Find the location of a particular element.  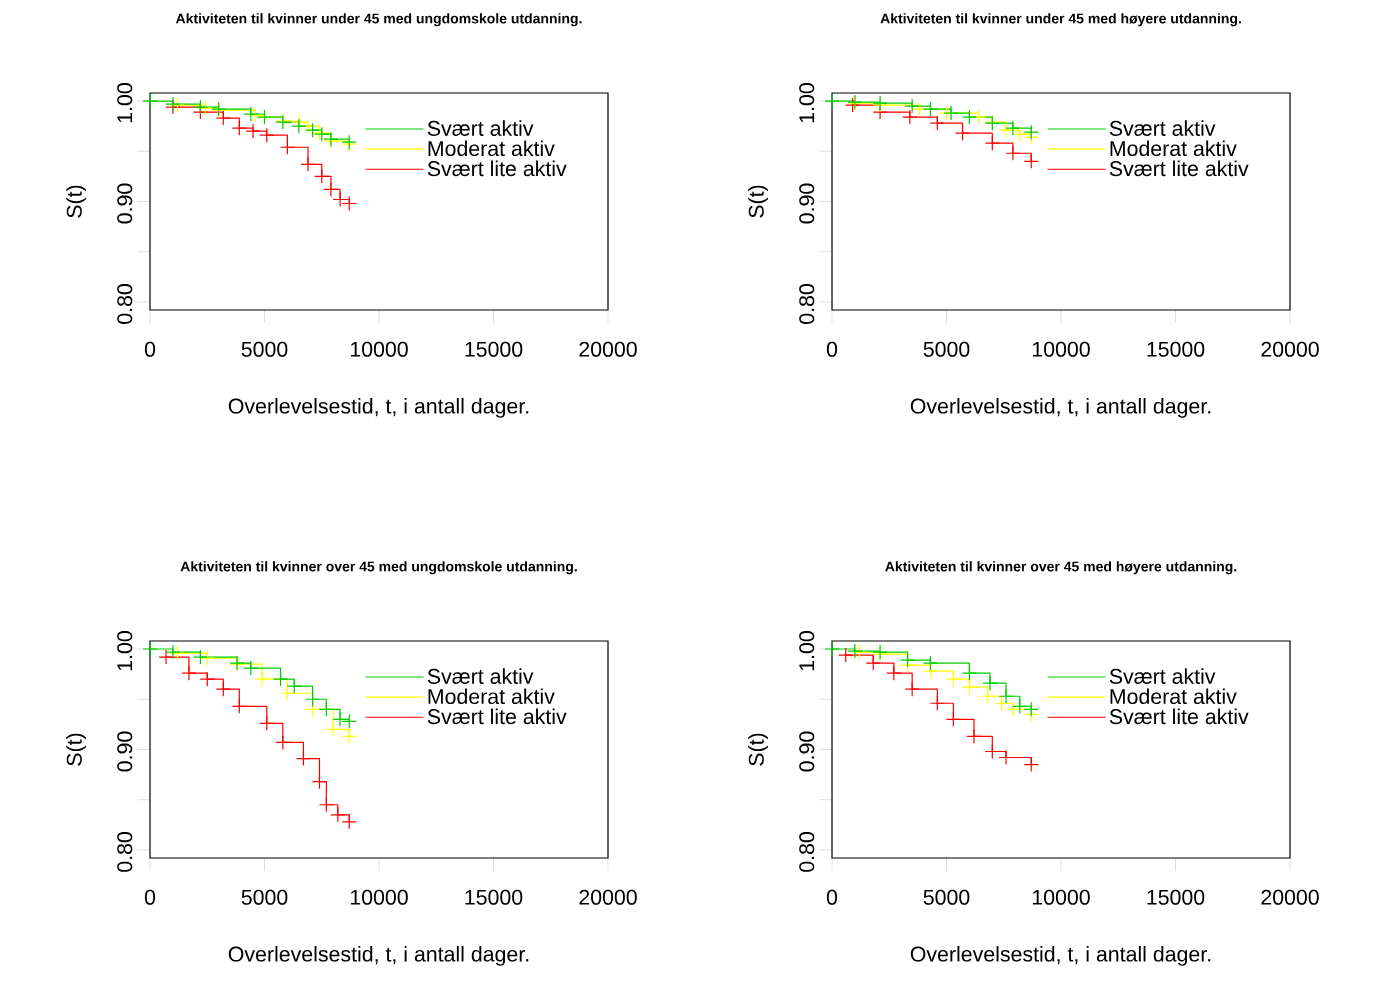

chart-title: Aktiviteten til kvinner over 45 med høyere utdanning. is located at coordinates (1061, 568).